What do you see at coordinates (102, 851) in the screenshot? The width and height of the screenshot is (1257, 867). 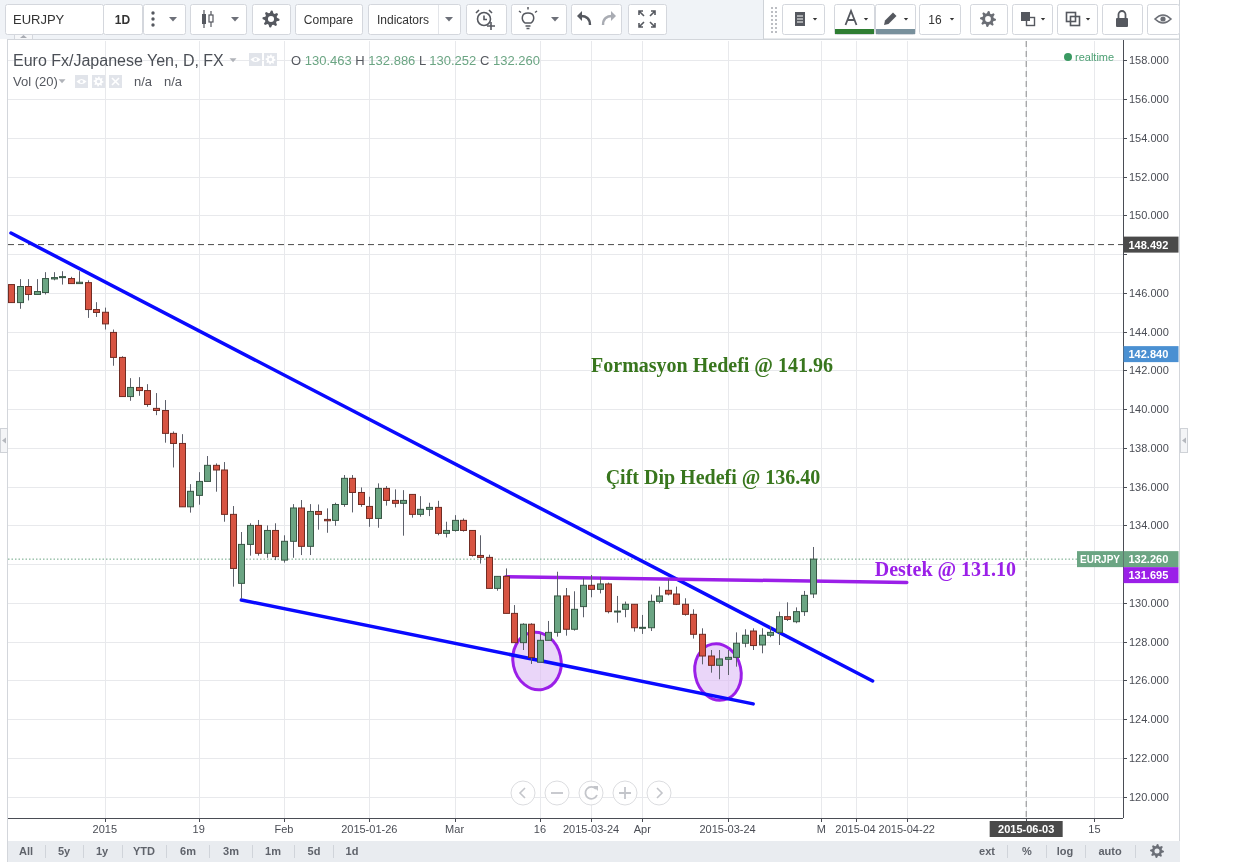 I see `text: 1y` at bounding box center [102, 851].